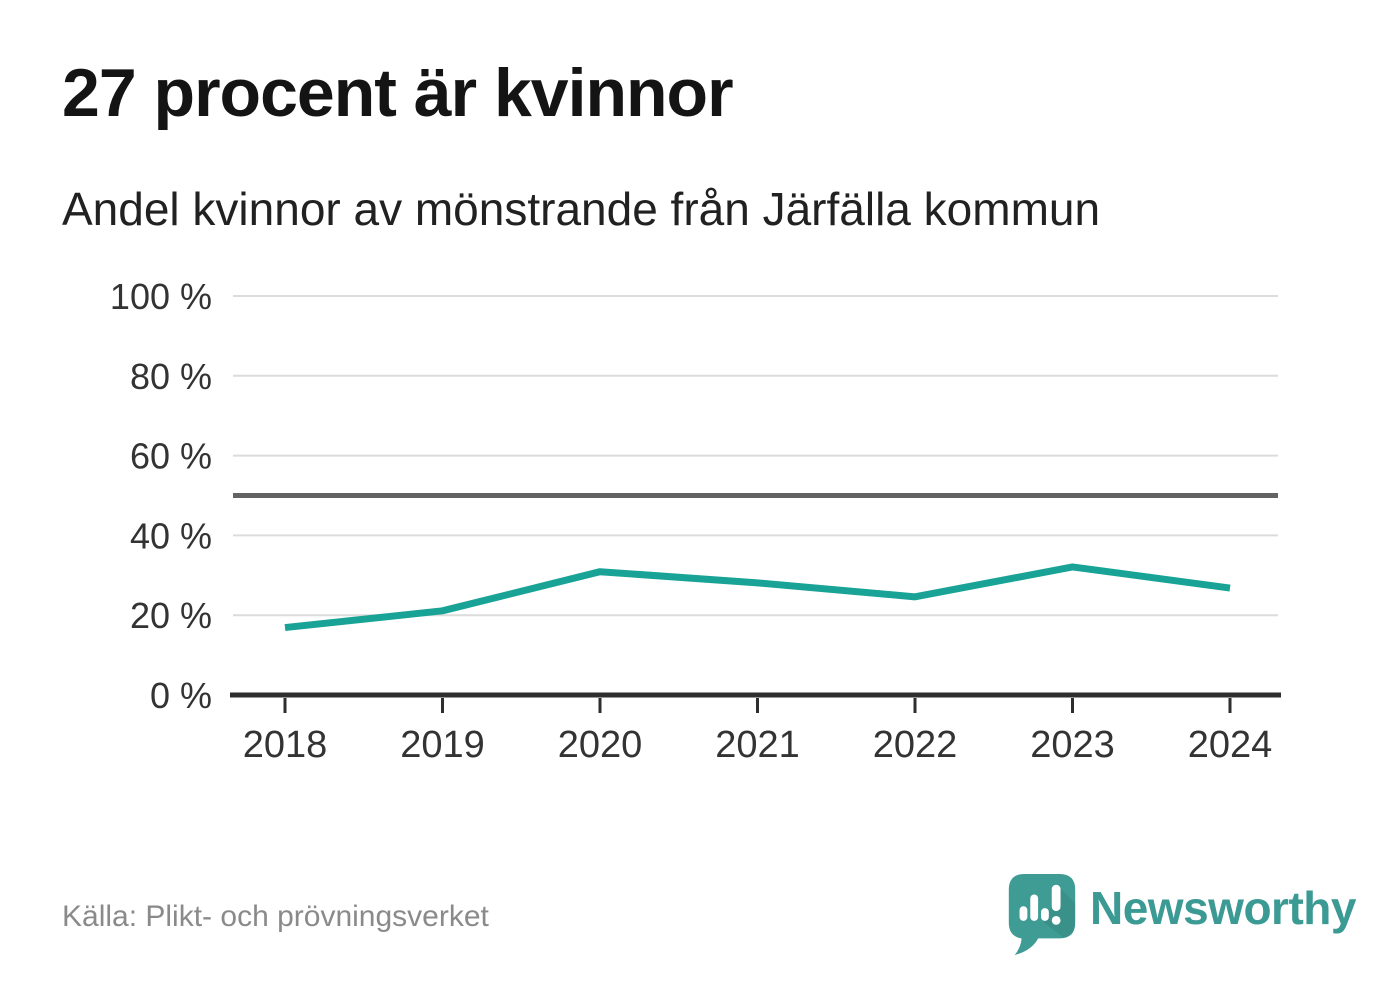 Image resolution: width=1382 pixels, height=999 pixels. What do you see at coordinates (757, 597) in the screenshot?
I see `data-line` at bounding box center [757, 597].